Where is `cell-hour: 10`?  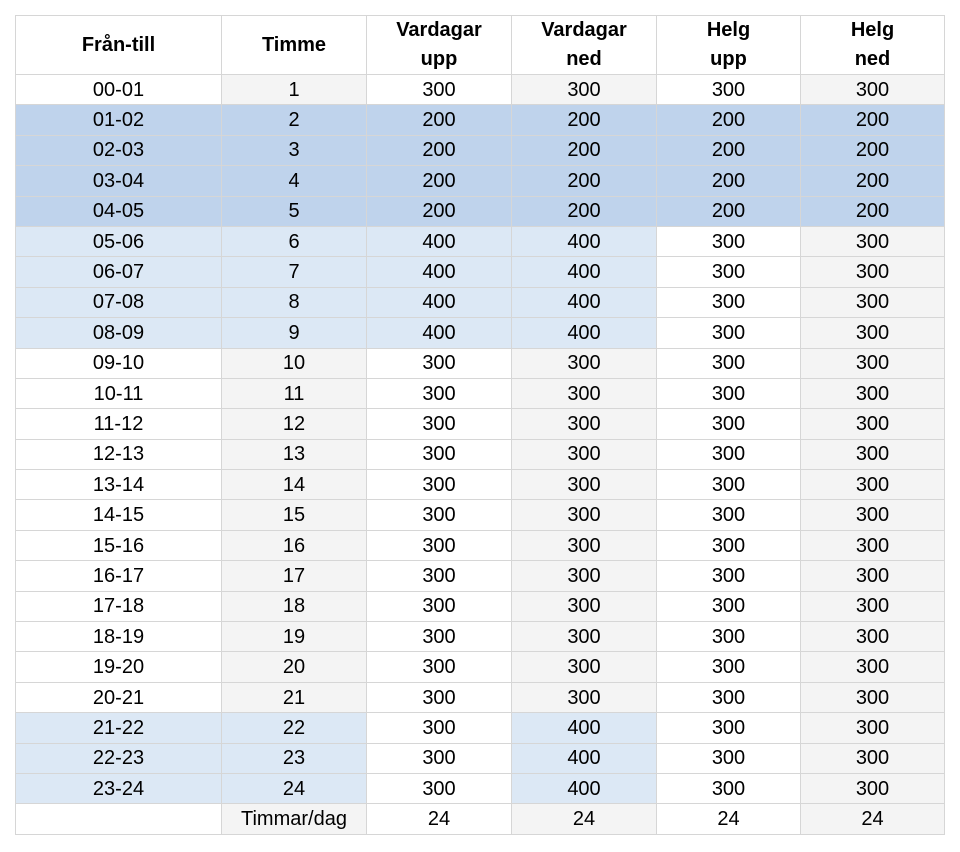
cell-hour: 10 is located at coordinates (294, 363).